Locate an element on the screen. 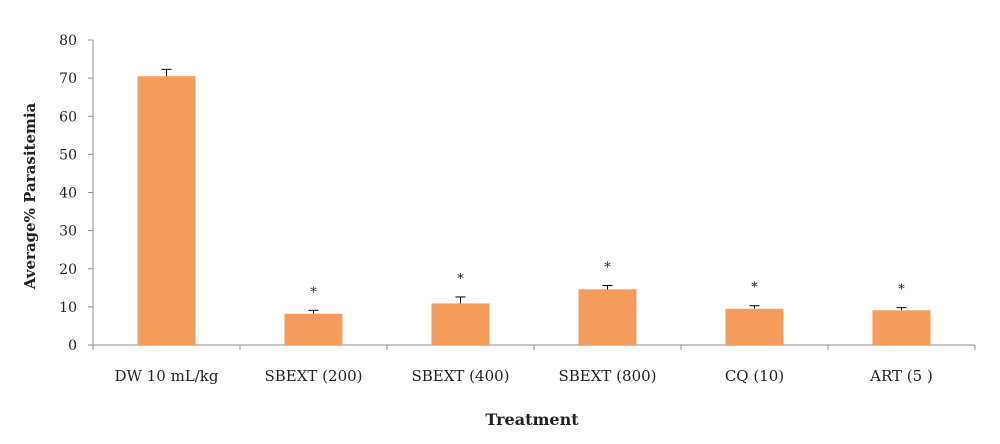  y-tick-label: 60 is located at coordinates (68, 117).